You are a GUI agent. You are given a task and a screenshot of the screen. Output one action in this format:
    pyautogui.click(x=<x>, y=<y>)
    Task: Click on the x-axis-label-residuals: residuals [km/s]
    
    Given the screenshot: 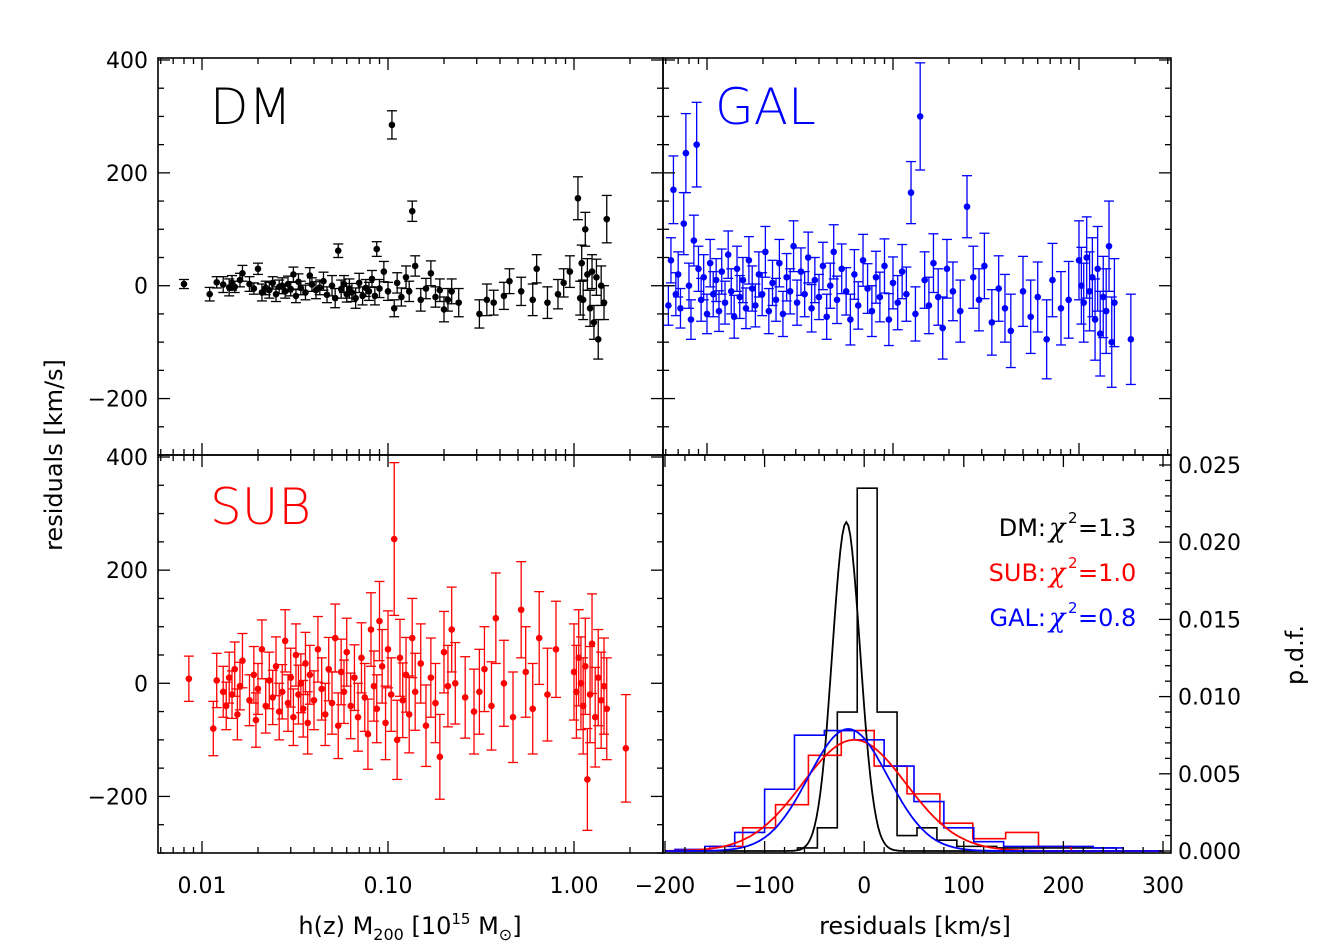 What is the action you would take?
    pyautogui.click(x=915, y=926)
    